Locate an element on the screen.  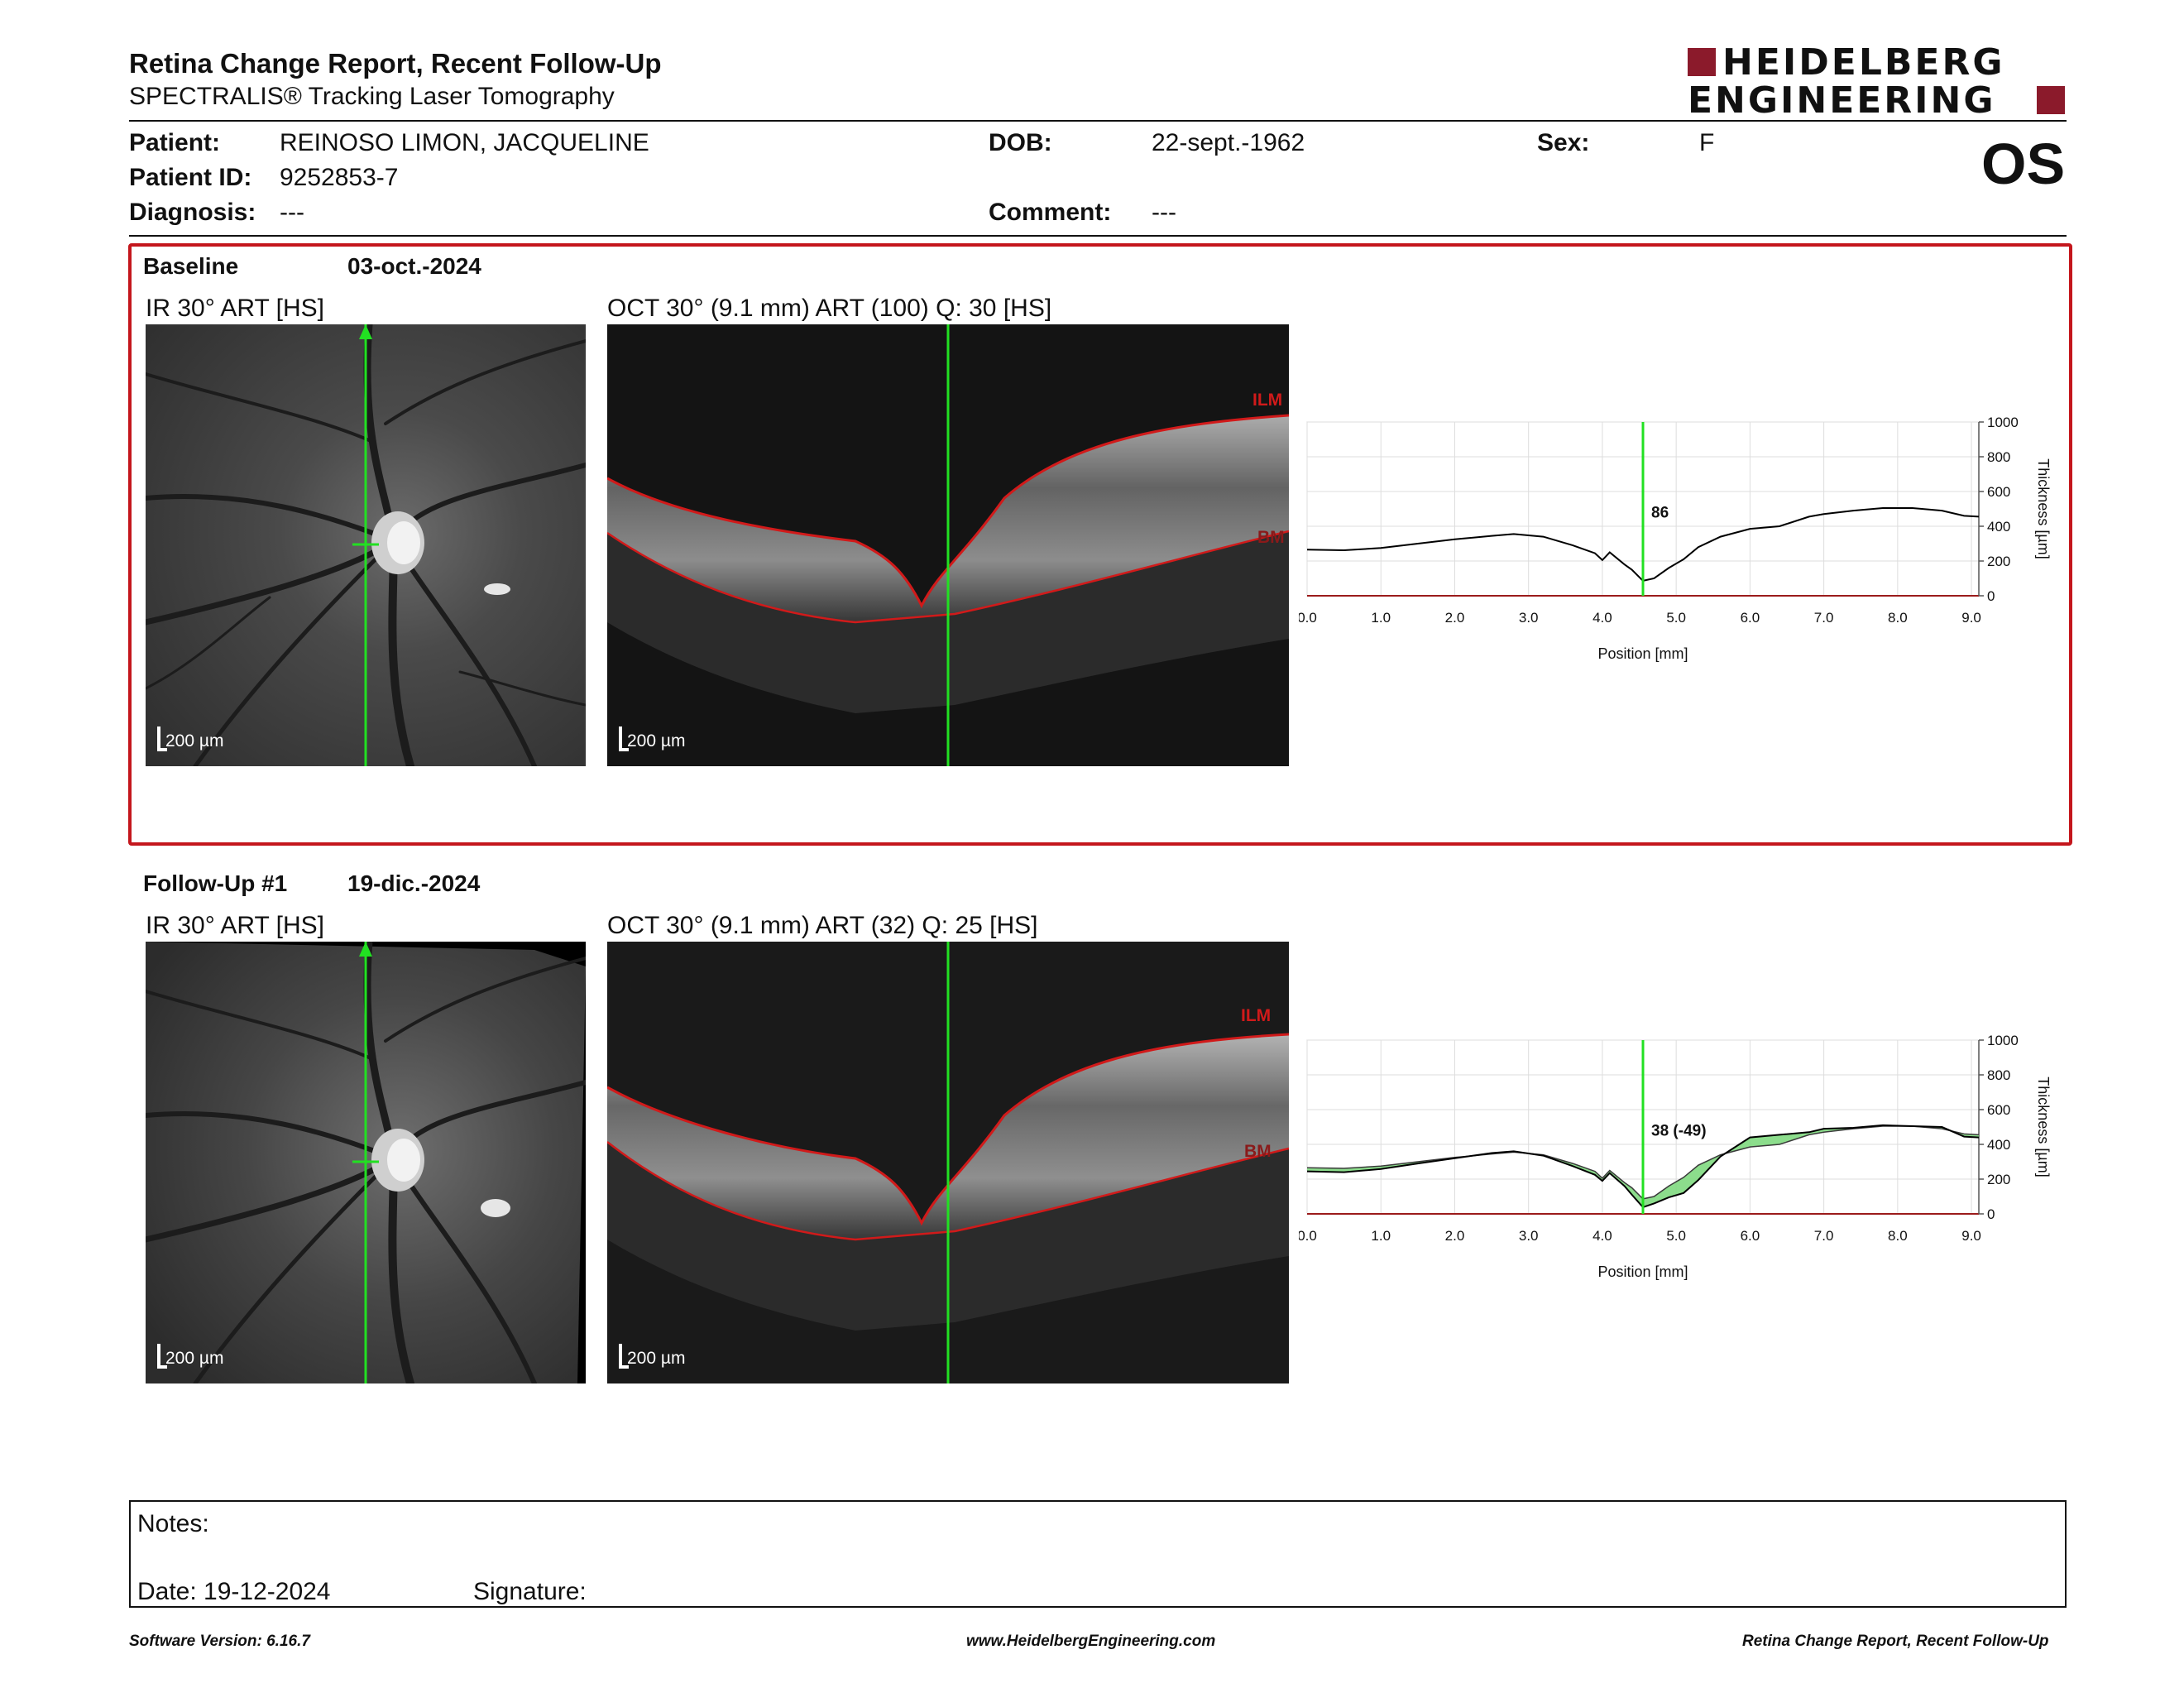
footer-software-version: Software Version: 6.16.7 is located at coordinates (219, 1641).